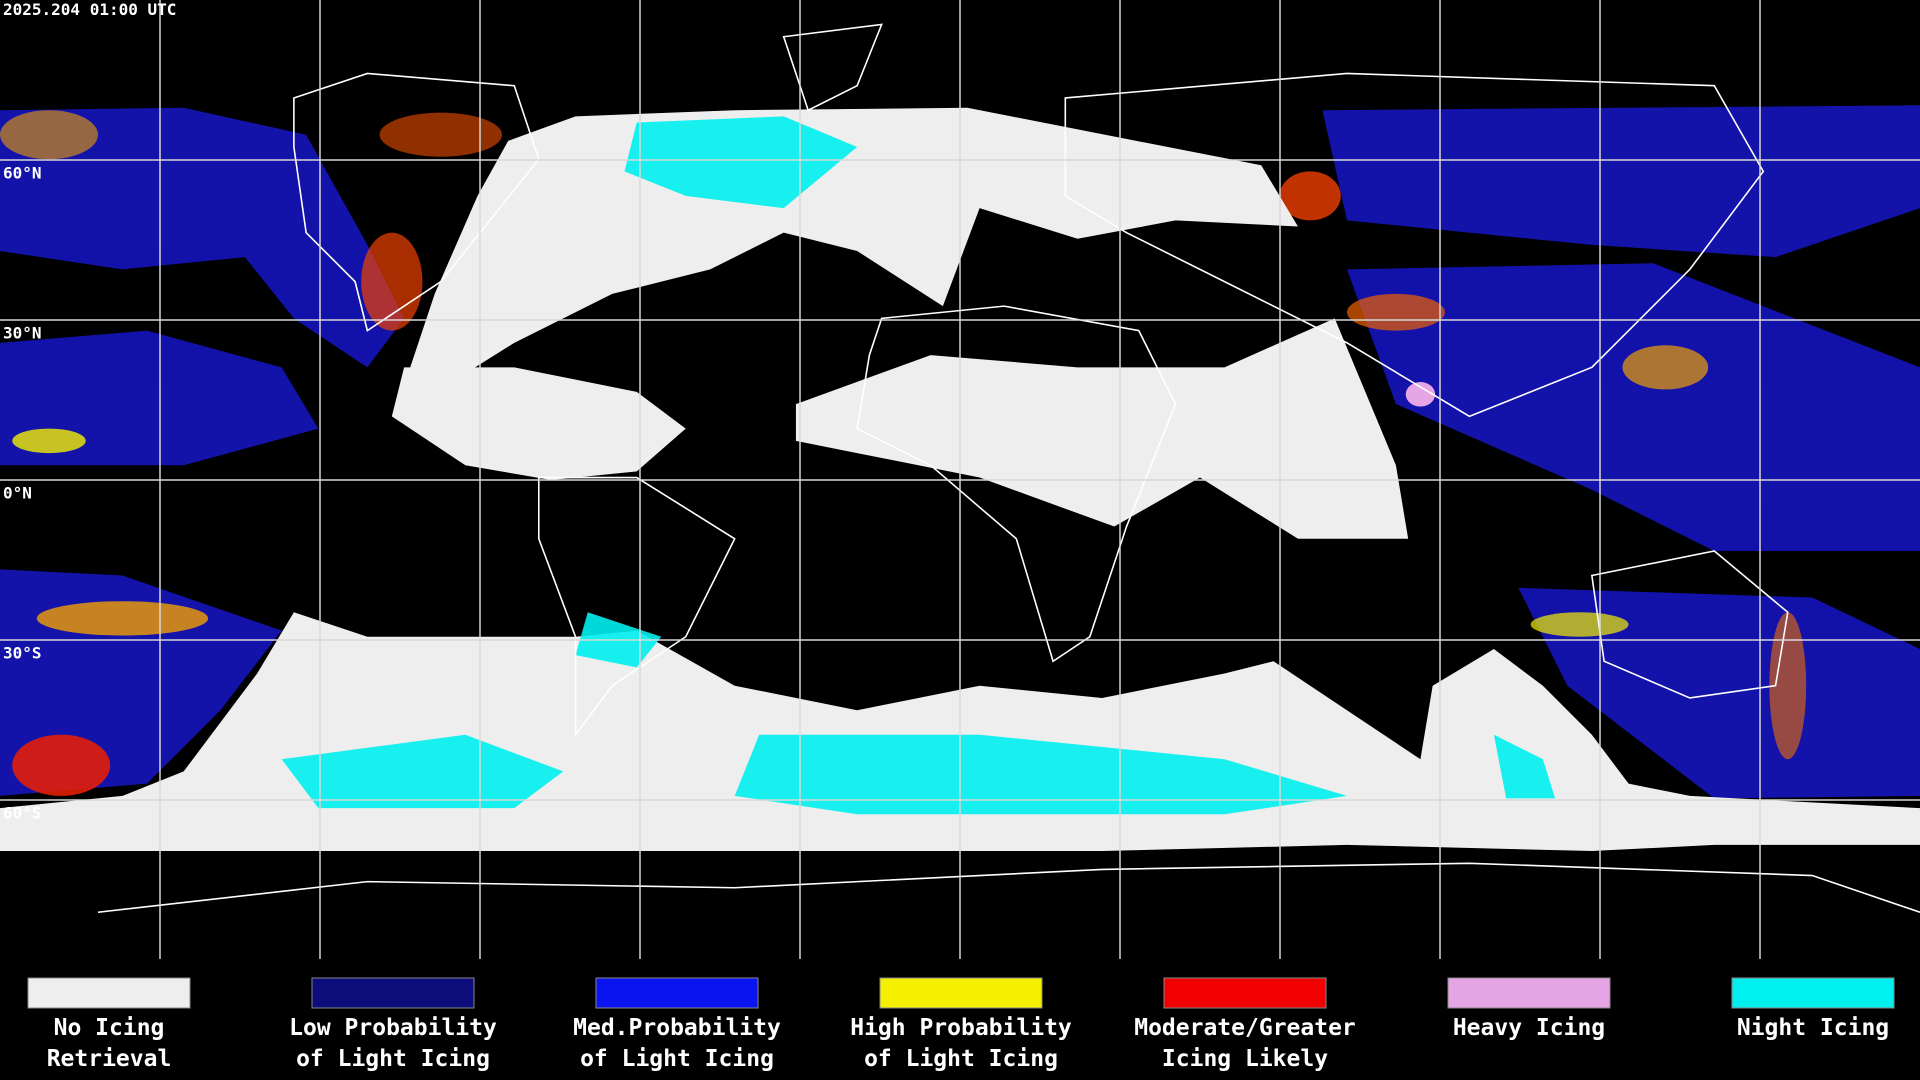 The image size is (1920, 1080). What do you see at coordinates (393, 1028) in the screenshot?
I see `legend-label: Low Probability` at bounding box center [393, 1028].